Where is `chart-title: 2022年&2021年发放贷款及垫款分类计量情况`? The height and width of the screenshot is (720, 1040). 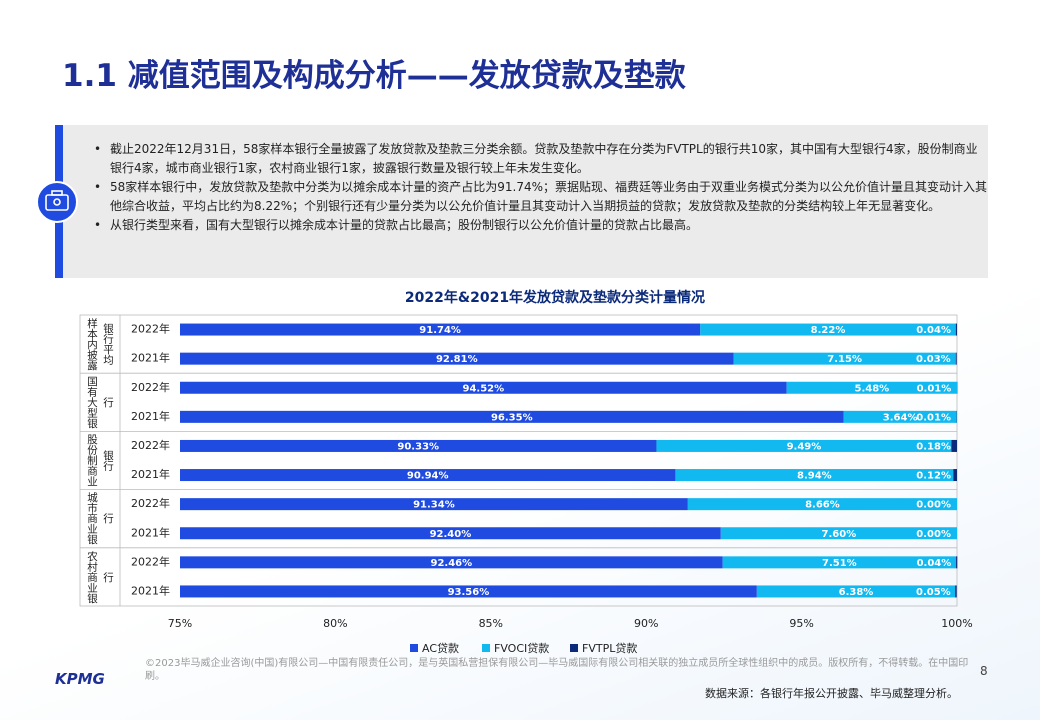 chart-title: 2022年&2021年发放贷款及垫款分类计量情况 is located at coordinates (555, 297).